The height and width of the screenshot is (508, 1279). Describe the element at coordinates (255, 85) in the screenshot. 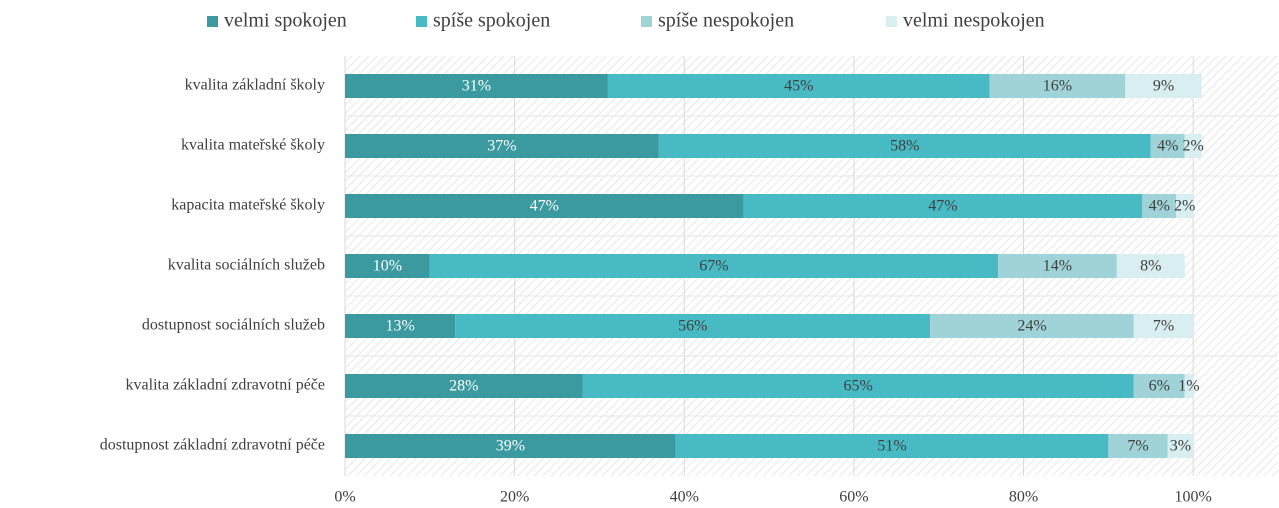

I see `y-tick-label: kvalita základní školy` at that location.